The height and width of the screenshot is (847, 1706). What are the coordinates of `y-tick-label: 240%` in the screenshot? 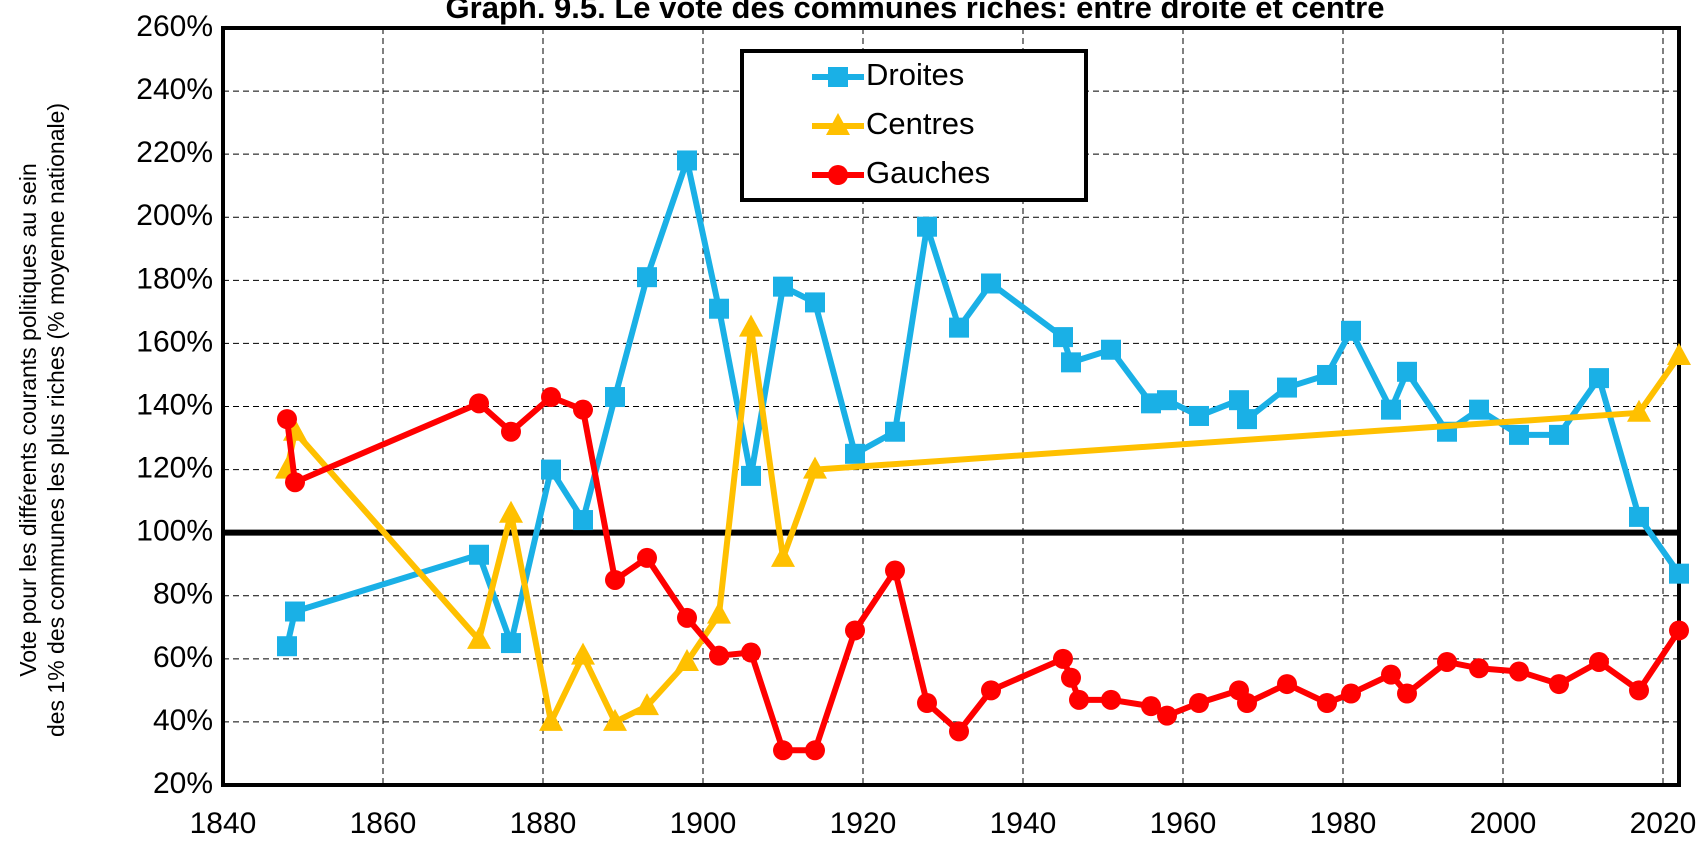 It's located at (174, 89).